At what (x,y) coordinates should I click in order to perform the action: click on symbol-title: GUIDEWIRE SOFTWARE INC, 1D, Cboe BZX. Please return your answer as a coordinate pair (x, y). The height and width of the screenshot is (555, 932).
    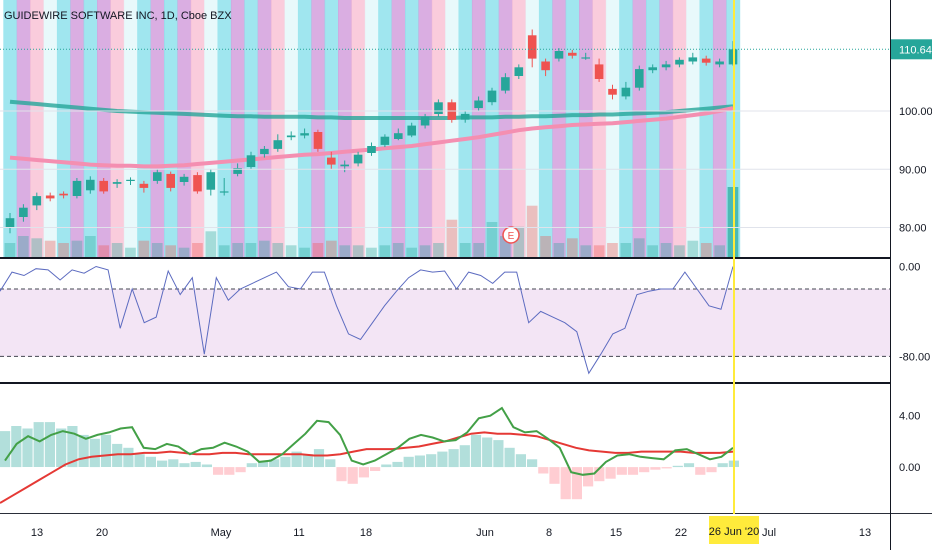
    Looking at the image, I should click on (118, 16).